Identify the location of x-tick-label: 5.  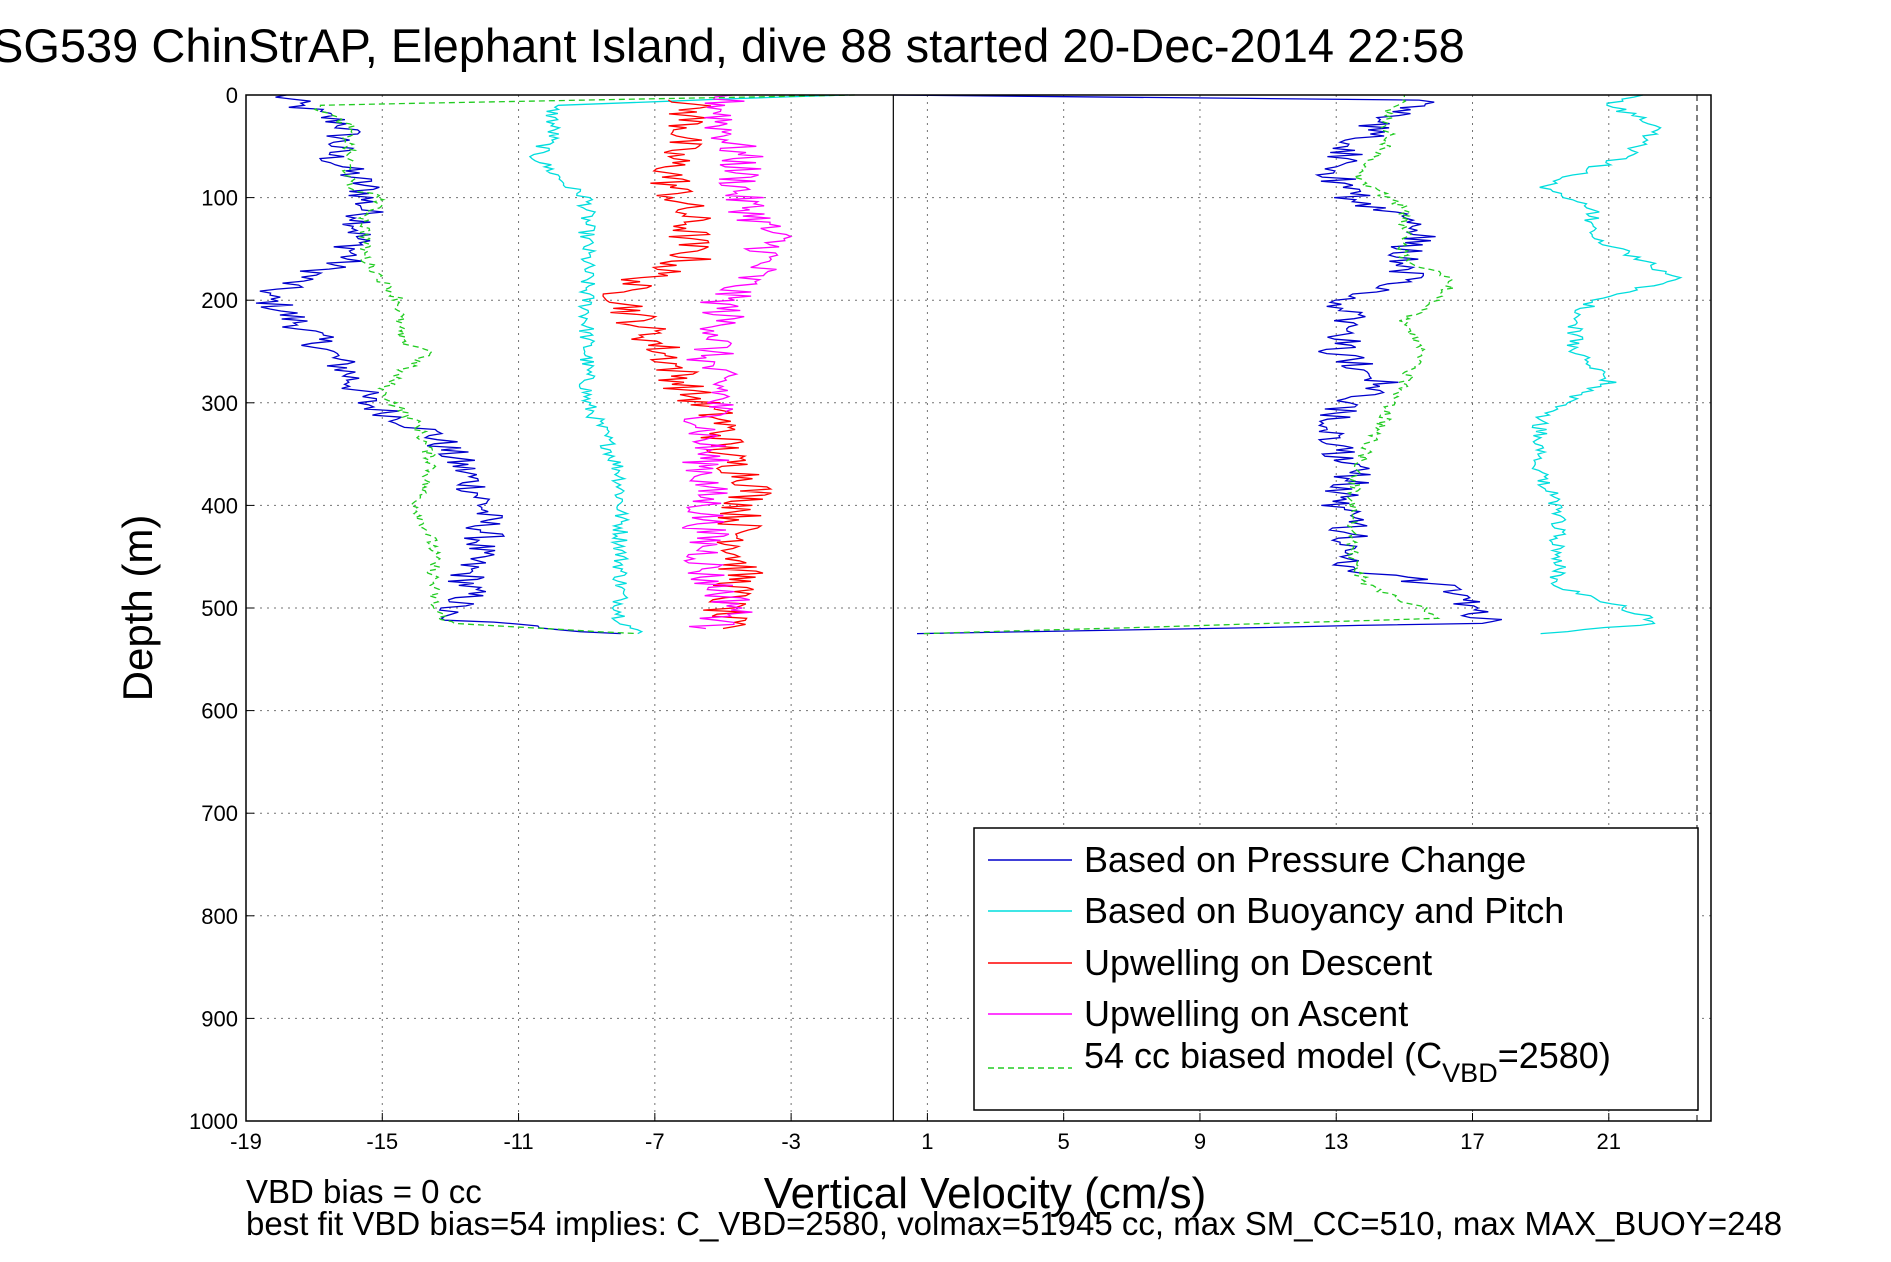
(1064, 1141).